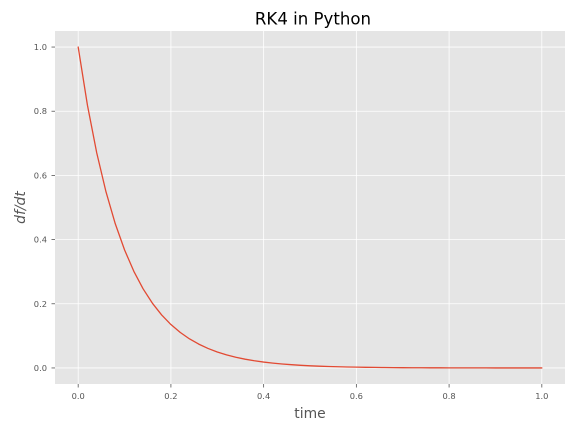  Describe the element at coordinates (170, 396) in the screenshot. I see `x-tick-label: 0.2` at that location.